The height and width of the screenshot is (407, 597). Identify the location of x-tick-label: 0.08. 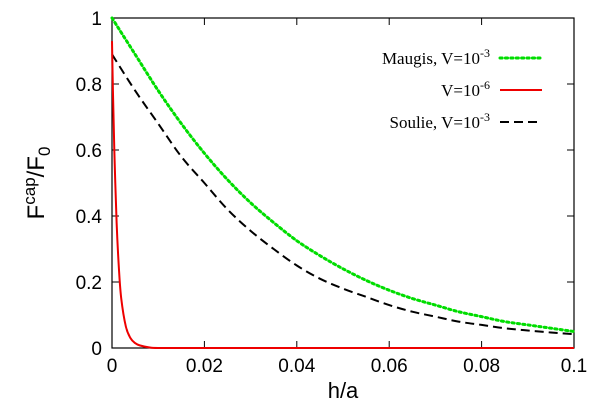
(481, 366).